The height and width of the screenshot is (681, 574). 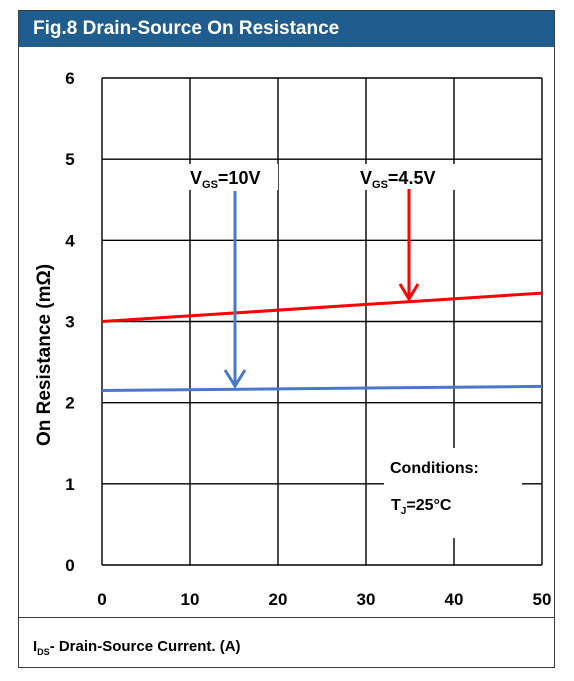 What do you see at coordinates (196, 178) in the screenshot?
I see `vgs10-main: V` at bounding box center [196, 178].